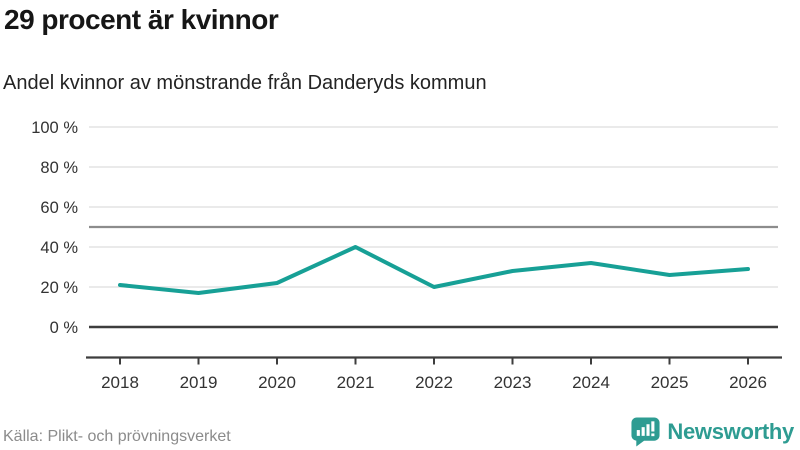 This screenshot has height=450, width=800. I want to click on y-axis-tick-label: 100 %, so click(54, 128).